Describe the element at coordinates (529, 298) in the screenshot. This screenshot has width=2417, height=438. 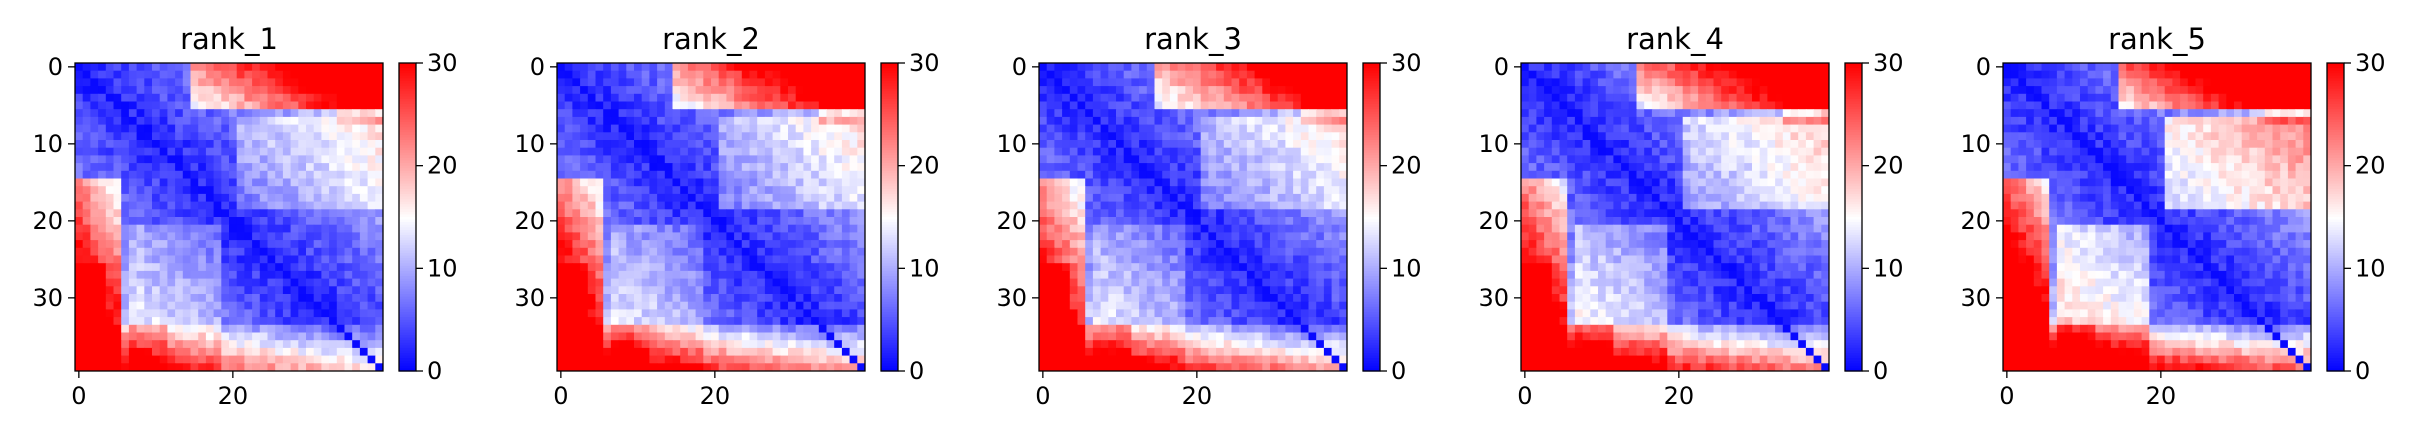
I see `y-tick-label: 30` at that location.